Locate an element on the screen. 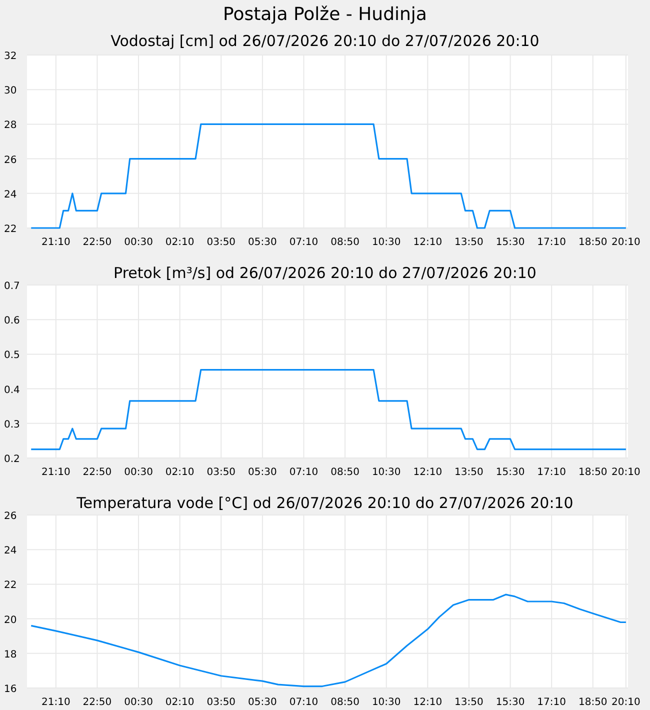  chart-subtitle: Vodostaj [cm] od 26/07/2026 20:10 do 27/07/2026 20:10 is located at coordinates (325, 41).